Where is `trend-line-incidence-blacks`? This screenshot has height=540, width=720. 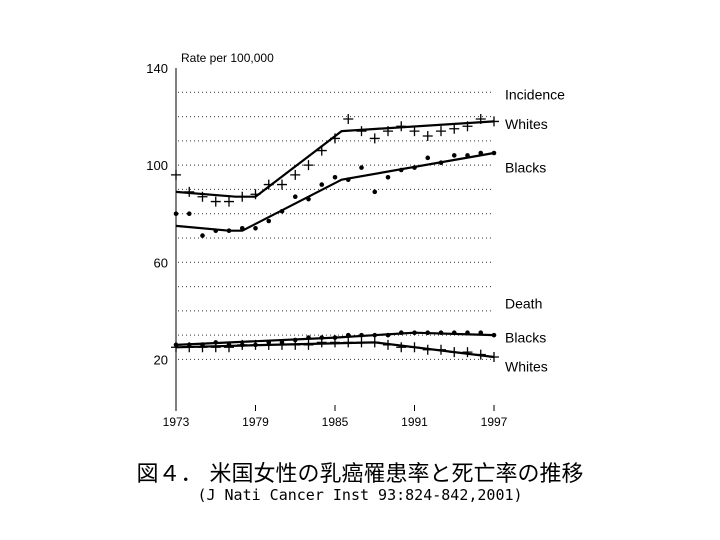
trend-line-incidence-blacks is located at coordinates (335, 191).